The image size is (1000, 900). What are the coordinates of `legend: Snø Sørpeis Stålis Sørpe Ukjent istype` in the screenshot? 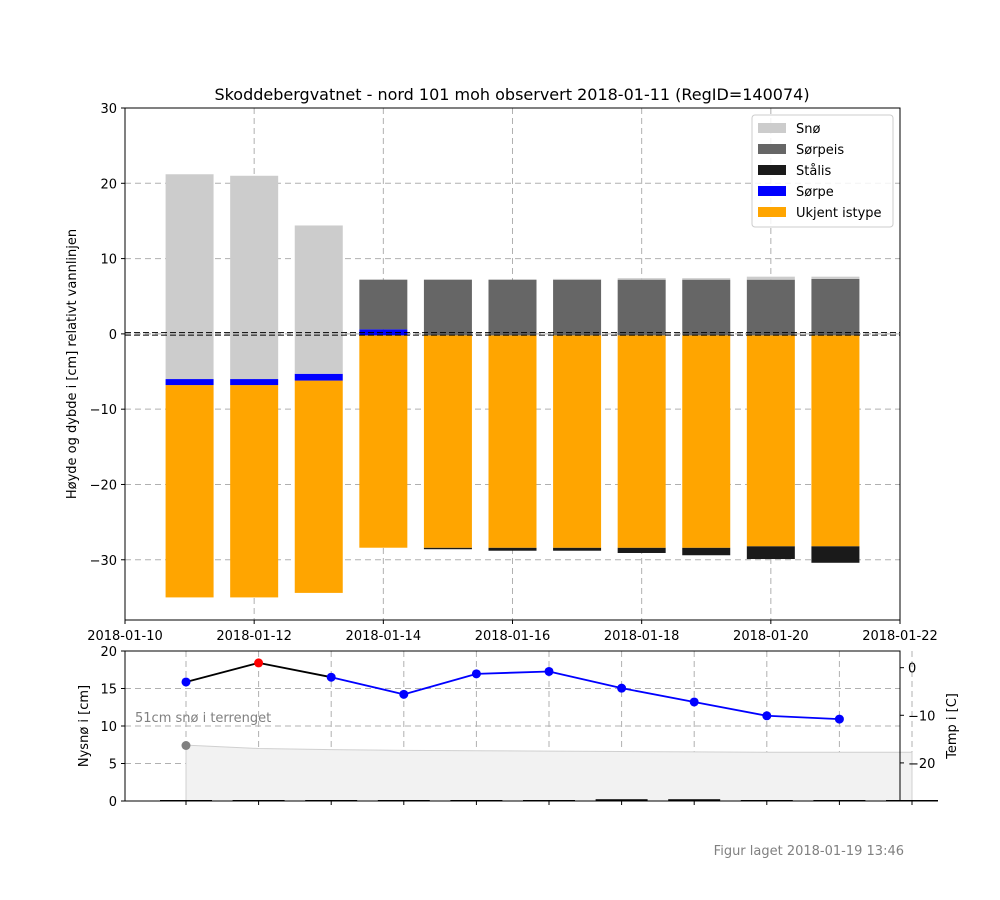 It's located at (822, 171).